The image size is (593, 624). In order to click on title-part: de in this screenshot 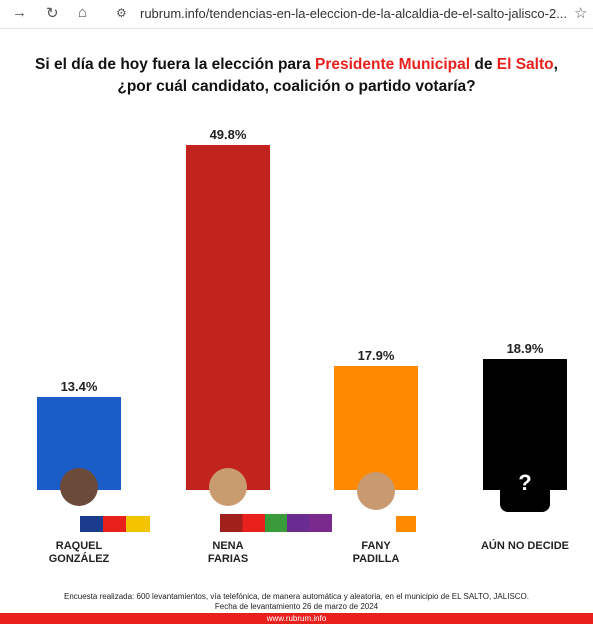, I will do `click(483, 64)`.